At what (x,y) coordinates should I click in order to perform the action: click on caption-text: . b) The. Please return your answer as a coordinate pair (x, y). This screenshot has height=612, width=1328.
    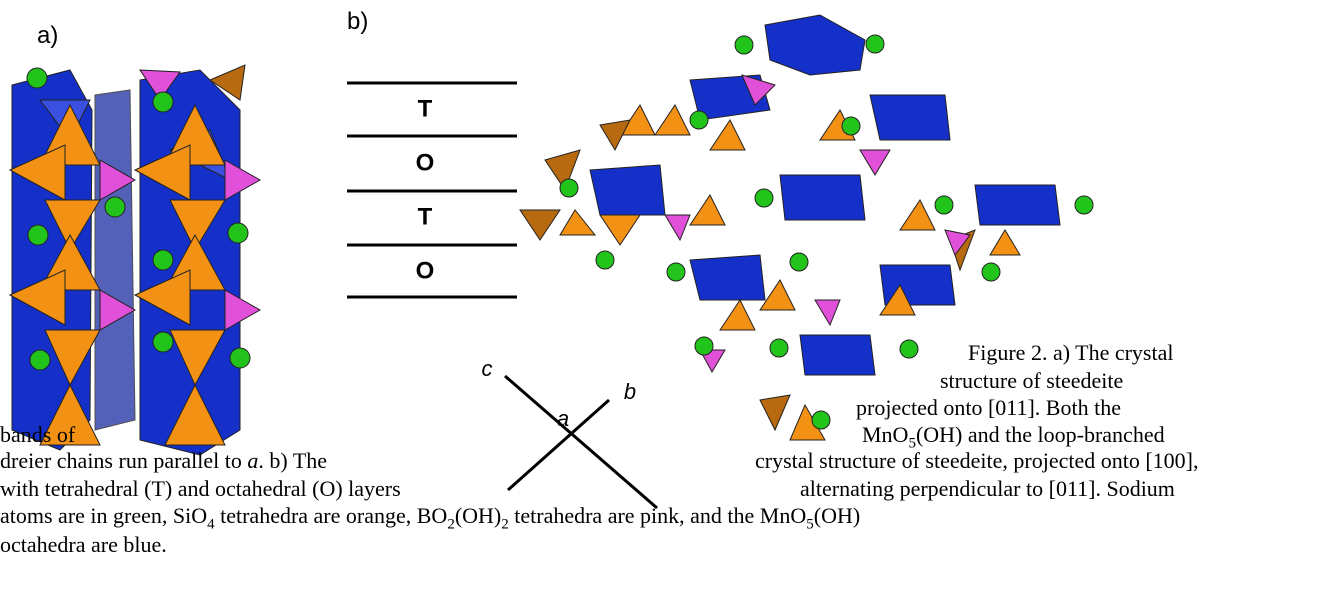
    Looking at the image, I should click on (293, 460).